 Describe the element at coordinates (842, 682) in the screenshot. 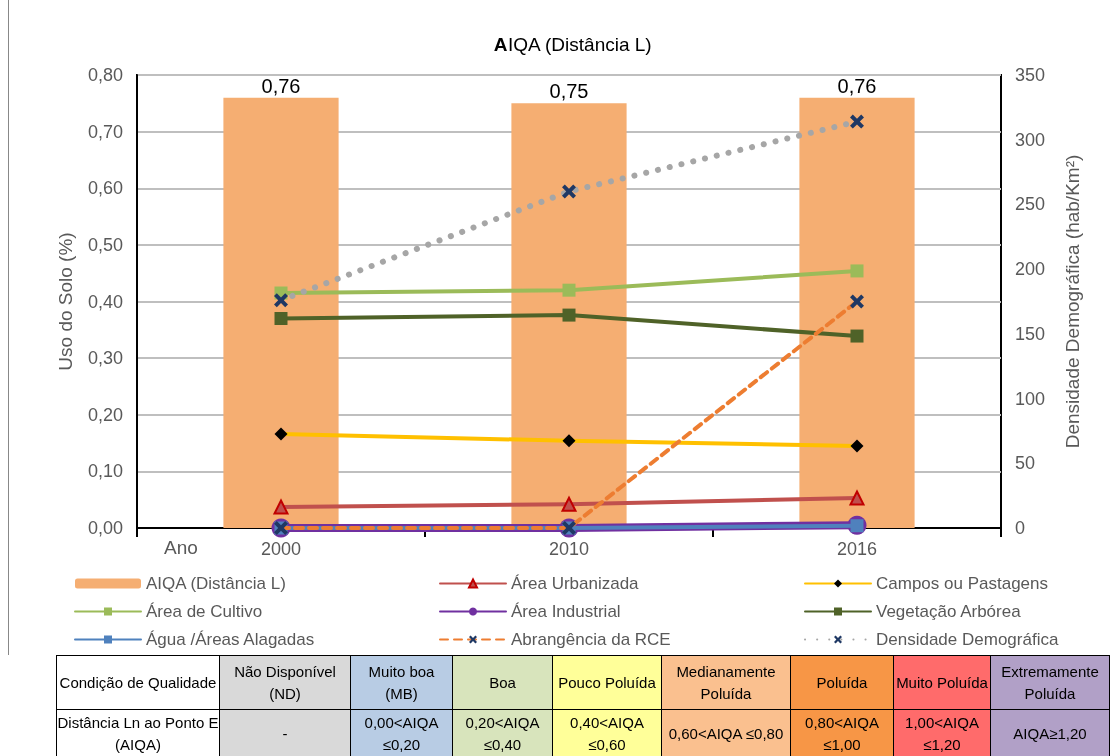

I see `text: Poluída` at that location.